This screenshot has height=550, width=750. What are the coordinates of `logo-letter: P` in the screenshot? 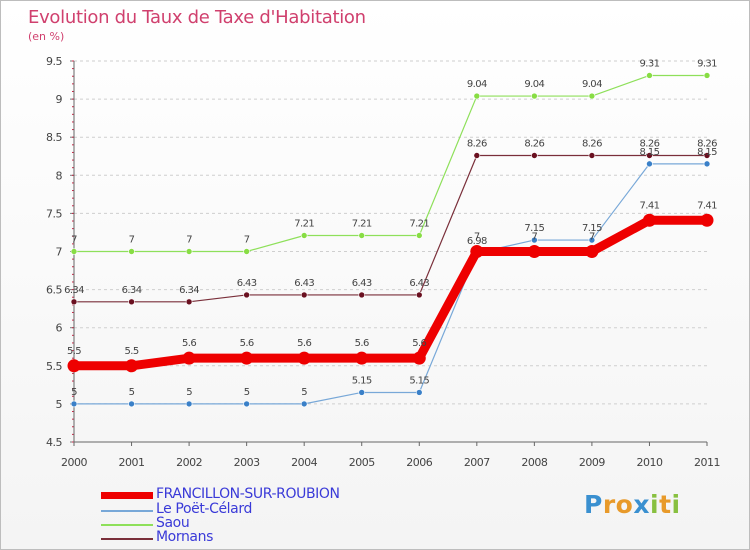 It's located at (593, 504).